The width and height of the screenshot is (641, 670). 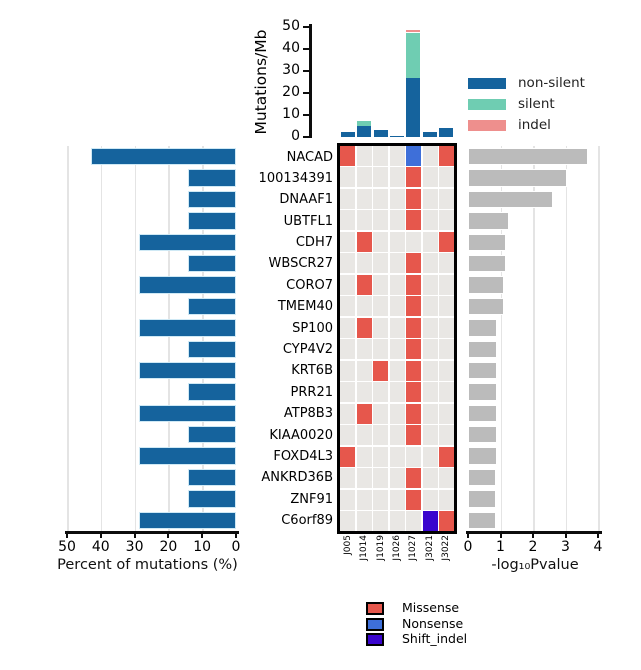 What do you see at coordinates (348, 545) in the screenshot?
I see `sample-label: J005` at bounding box center [348, 545].